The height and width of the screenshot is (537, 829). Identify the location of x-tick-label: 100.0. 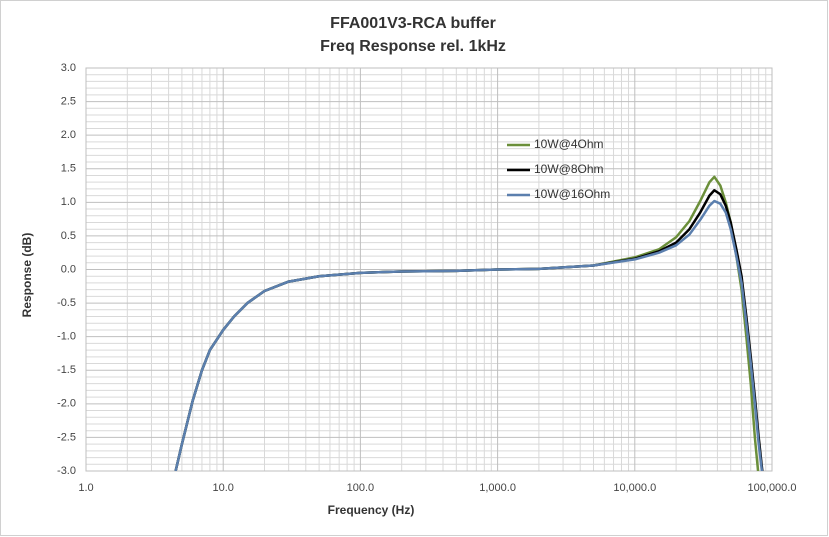
(361, 488).